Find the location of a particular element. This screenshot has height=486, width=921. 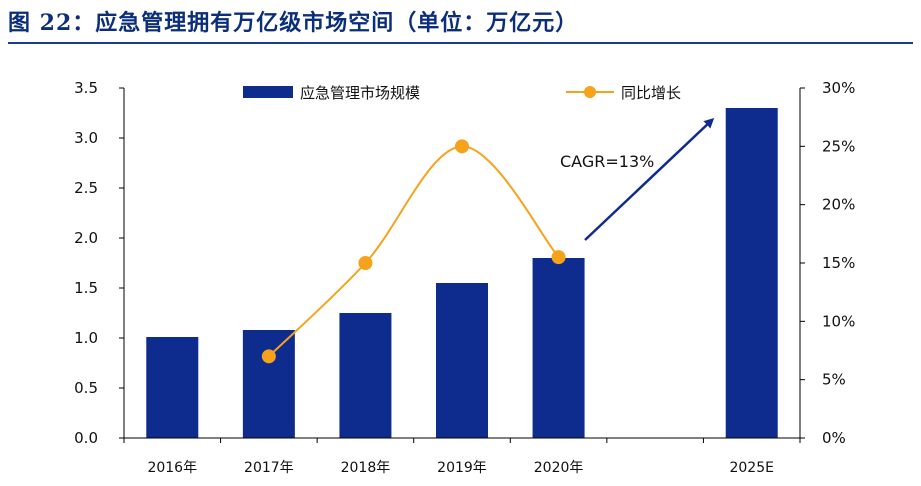

annotation-group: CAGR=13% is located at coordinates (637, 179).